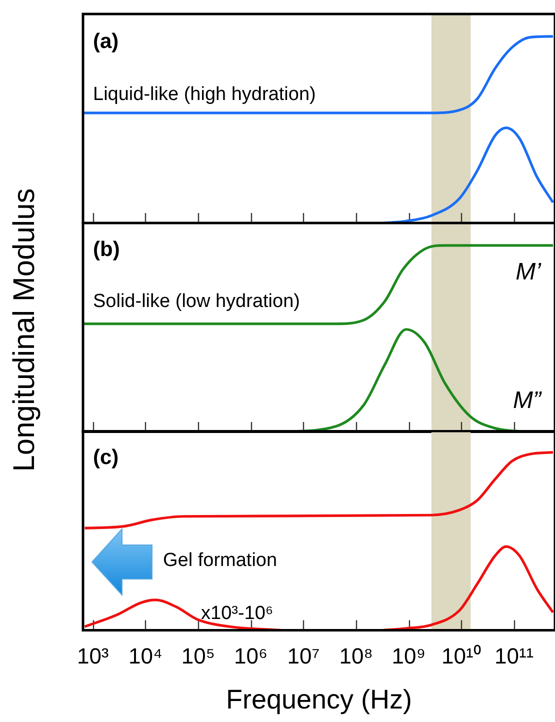  What do you see at coordinates (204, 94) in the screenshot?
I see `annotation: Liquid-like (high hydration)` at bounding box center [204, 94].